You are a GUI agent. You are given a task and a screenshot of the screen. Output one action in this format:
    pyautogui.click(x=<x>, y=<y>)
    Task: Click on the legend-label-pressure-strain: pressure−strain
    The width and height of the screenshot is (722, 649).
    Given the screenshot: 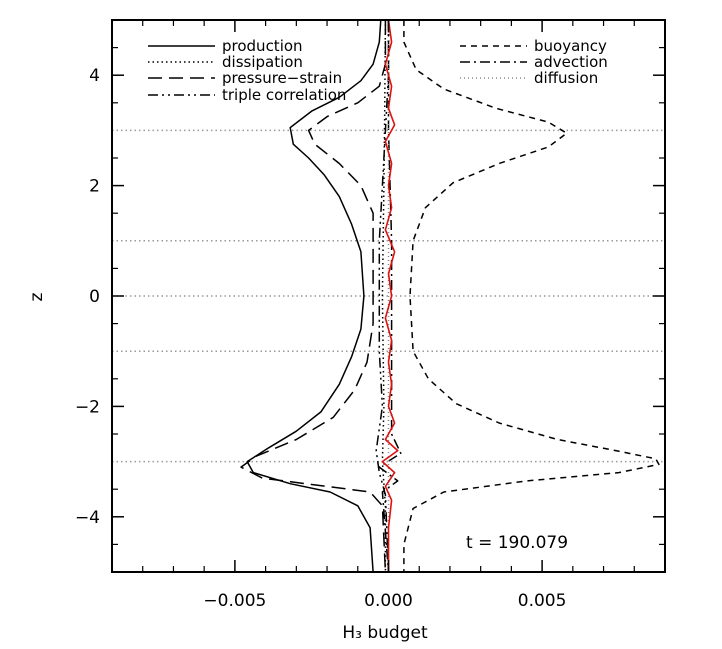 What is the action you would take?
    pyautogui.click(x=282, y=78)
    